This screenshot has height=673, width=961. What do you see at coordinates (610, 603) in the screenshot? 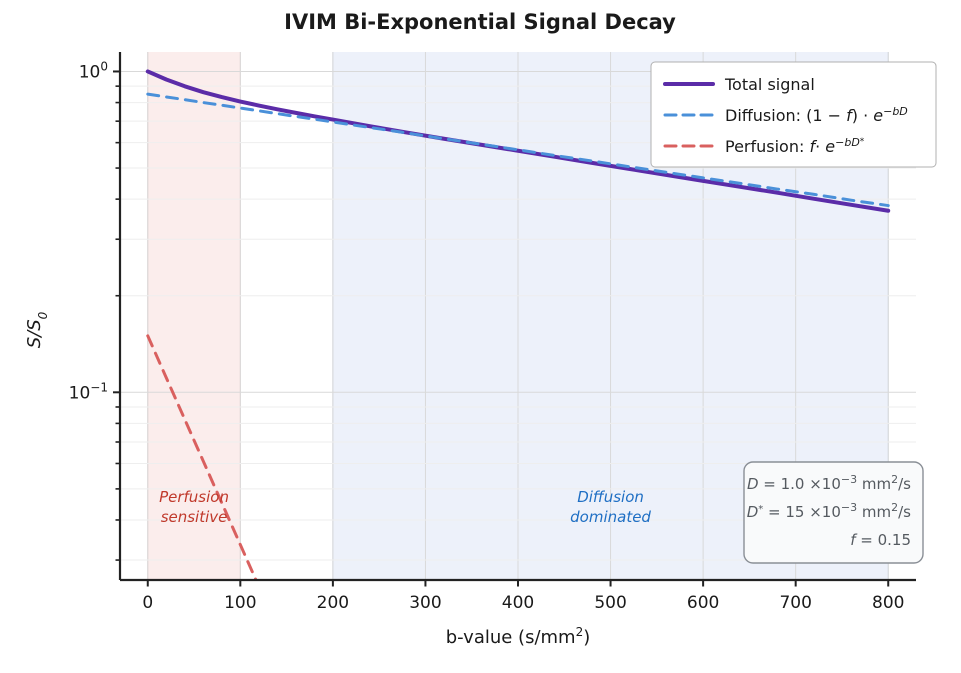
I see `x-tick-label: 500` at bounding box center [610, 603].